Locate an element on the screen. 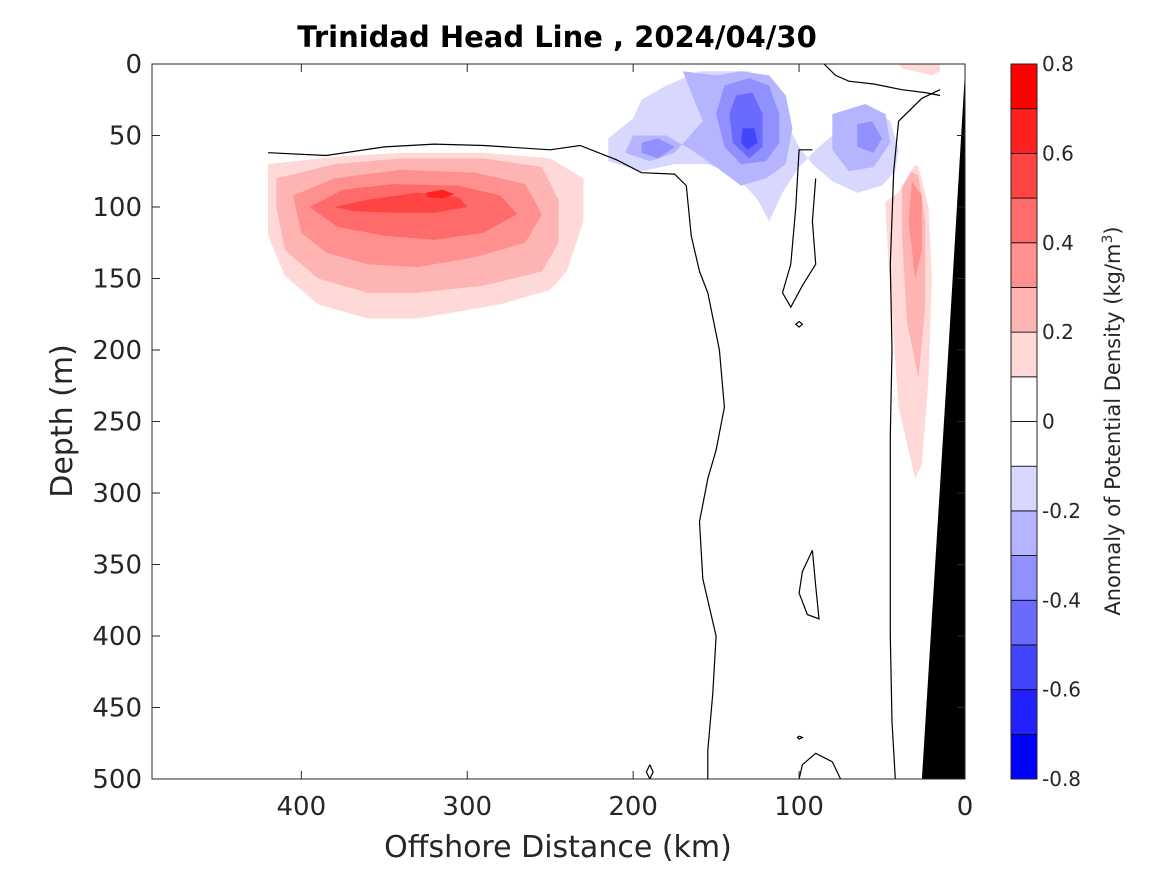  x-tick-label: 0 is located at coordinates (965, 807).